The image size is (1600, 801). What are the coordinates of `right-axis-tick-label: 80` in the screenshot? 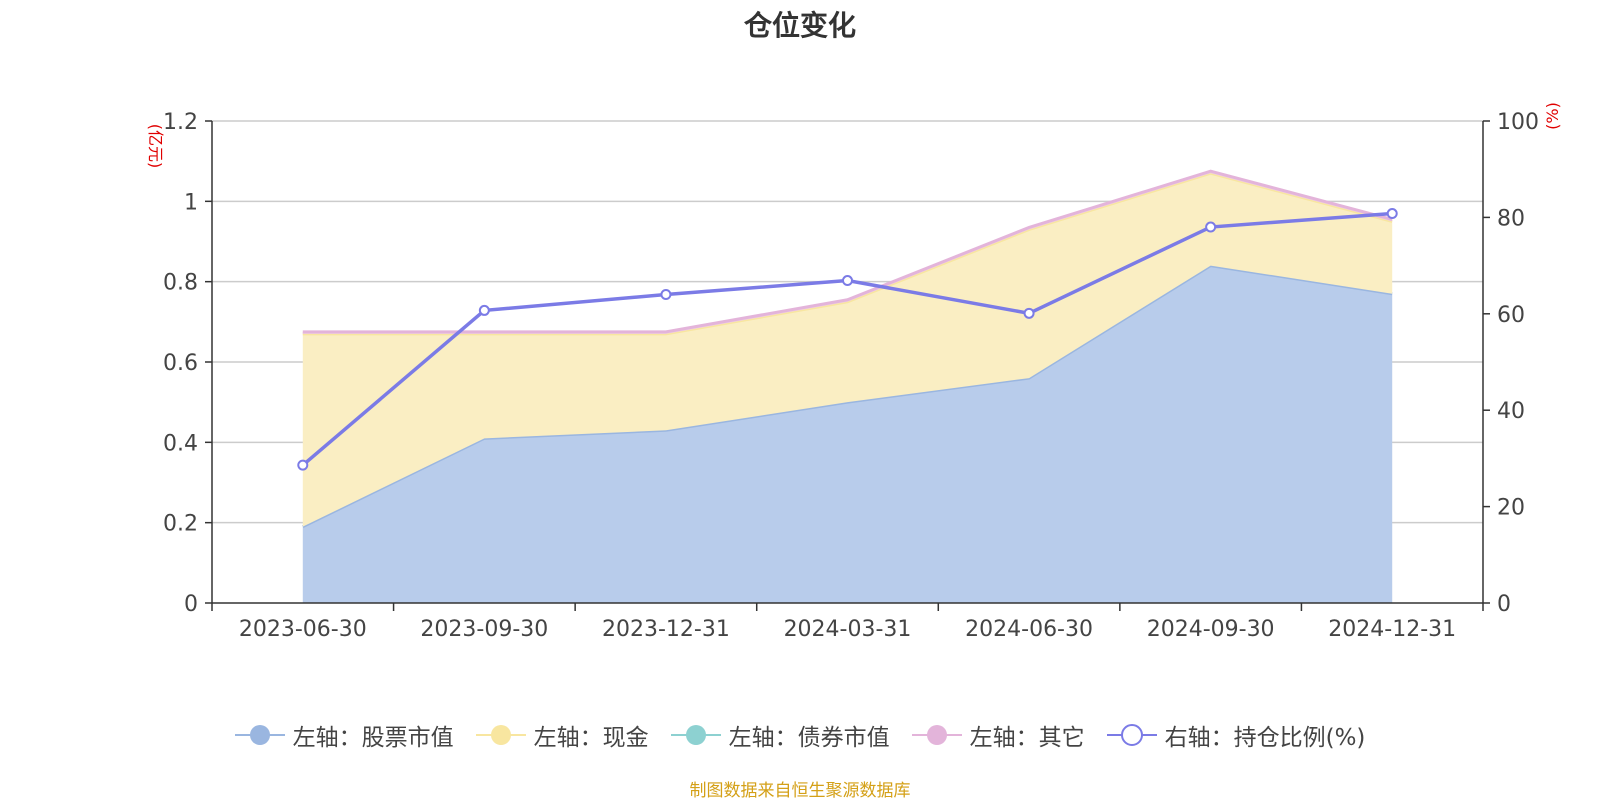 It's located at (1511, 218).